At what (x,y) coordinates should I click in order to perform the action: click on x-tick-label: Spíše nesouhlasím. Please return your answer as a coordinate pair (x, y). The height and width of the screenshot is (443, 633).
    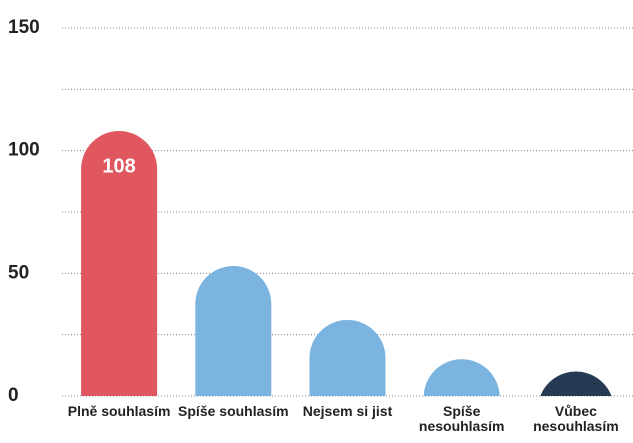
    Looking at the image, I should click on (461, 418).